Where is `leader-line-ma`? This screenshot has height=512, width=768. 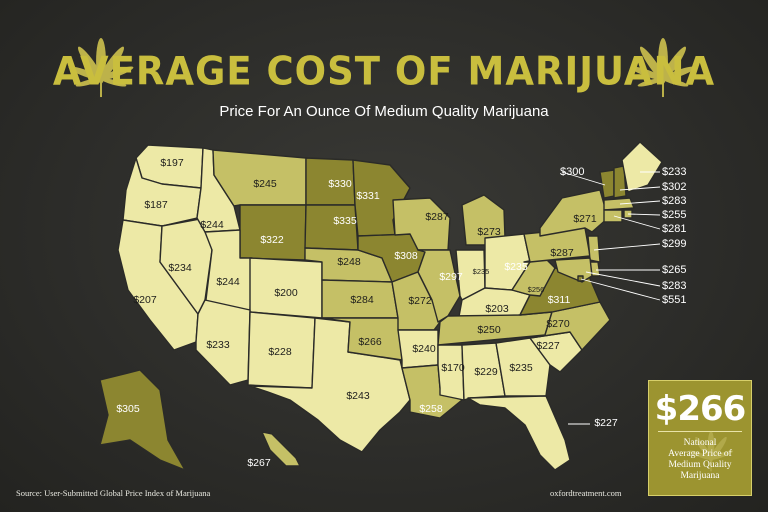
leader-line-ma is located at coordinates (640, 202).